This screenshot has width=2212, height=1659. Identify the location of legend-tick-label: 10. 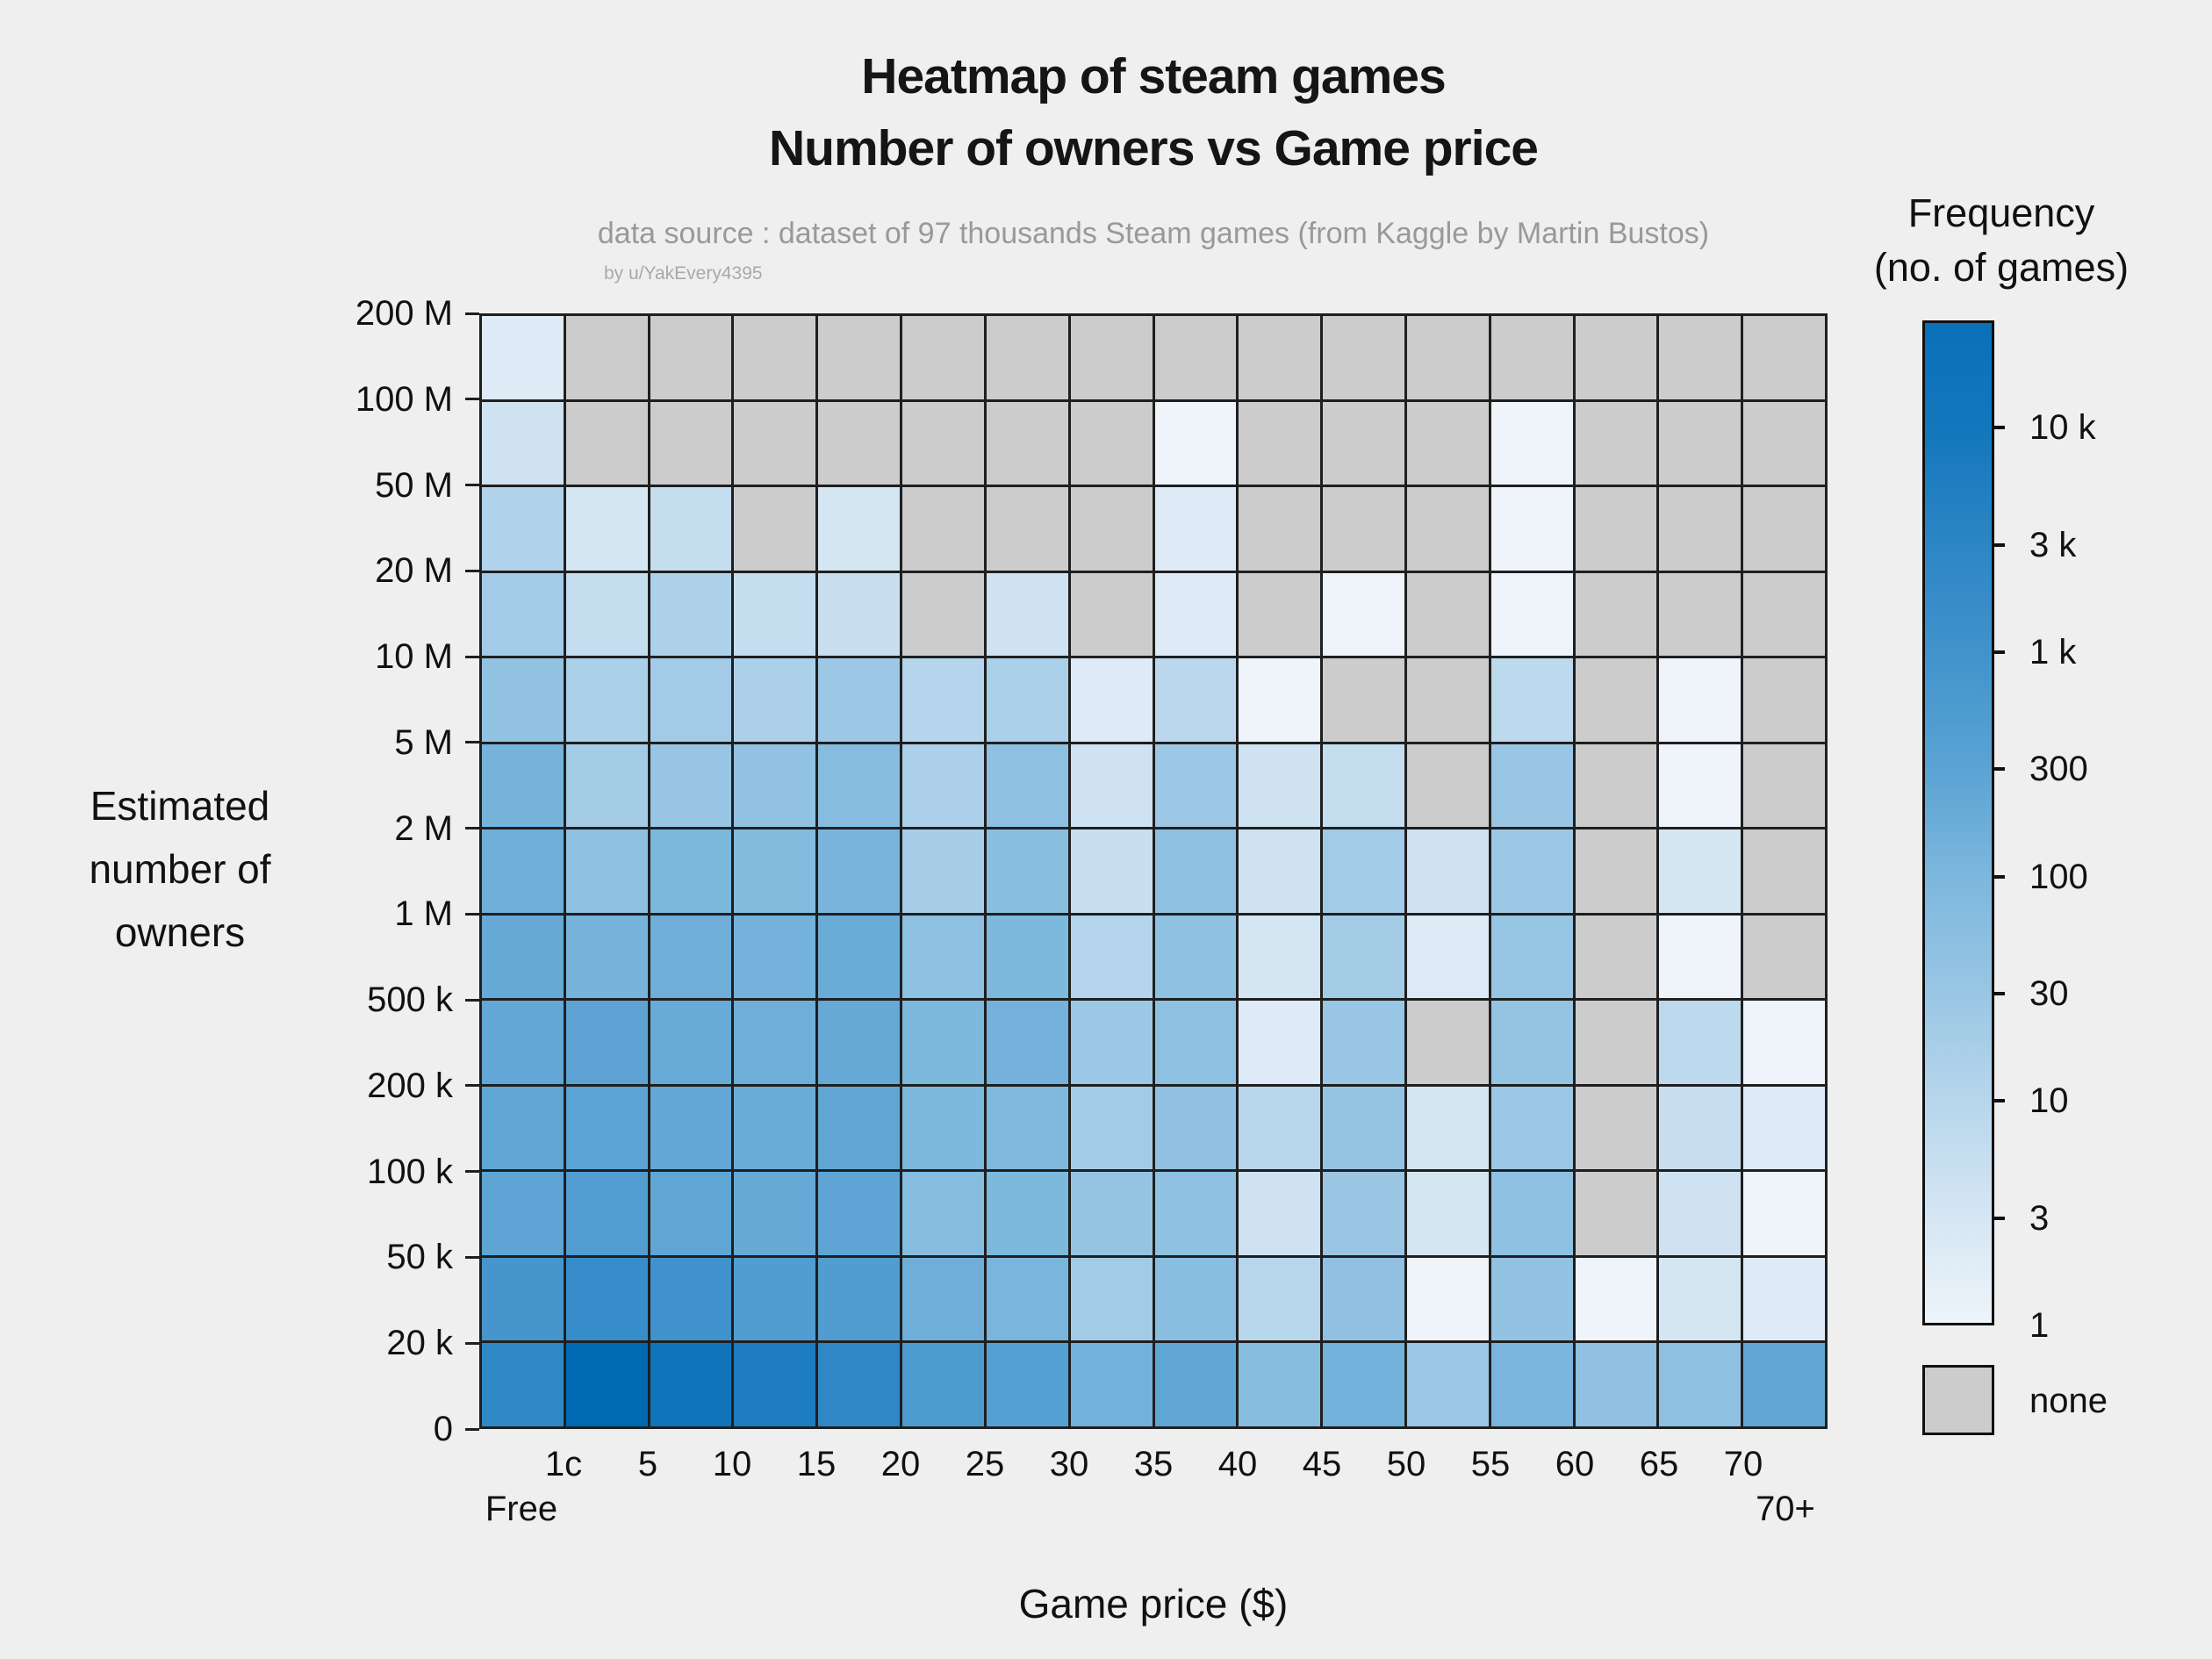
(2049, 1101).